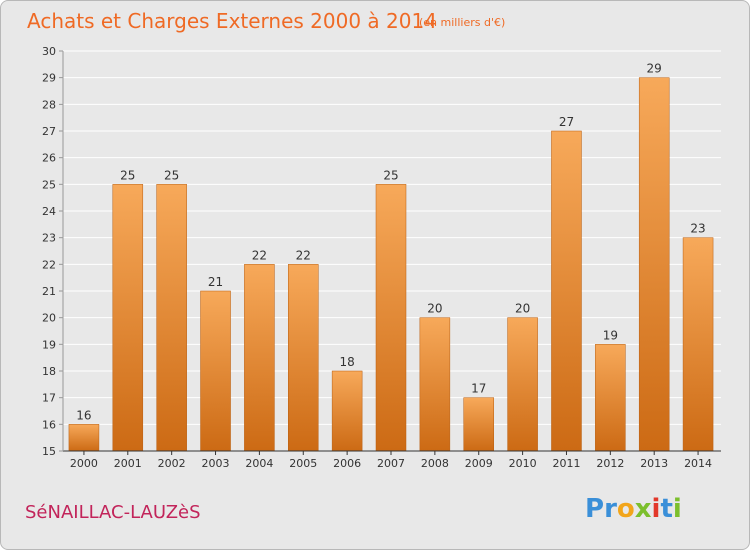 The image size is (750, 550). I want to click on value-label-2013: 29, so click(654, 69).